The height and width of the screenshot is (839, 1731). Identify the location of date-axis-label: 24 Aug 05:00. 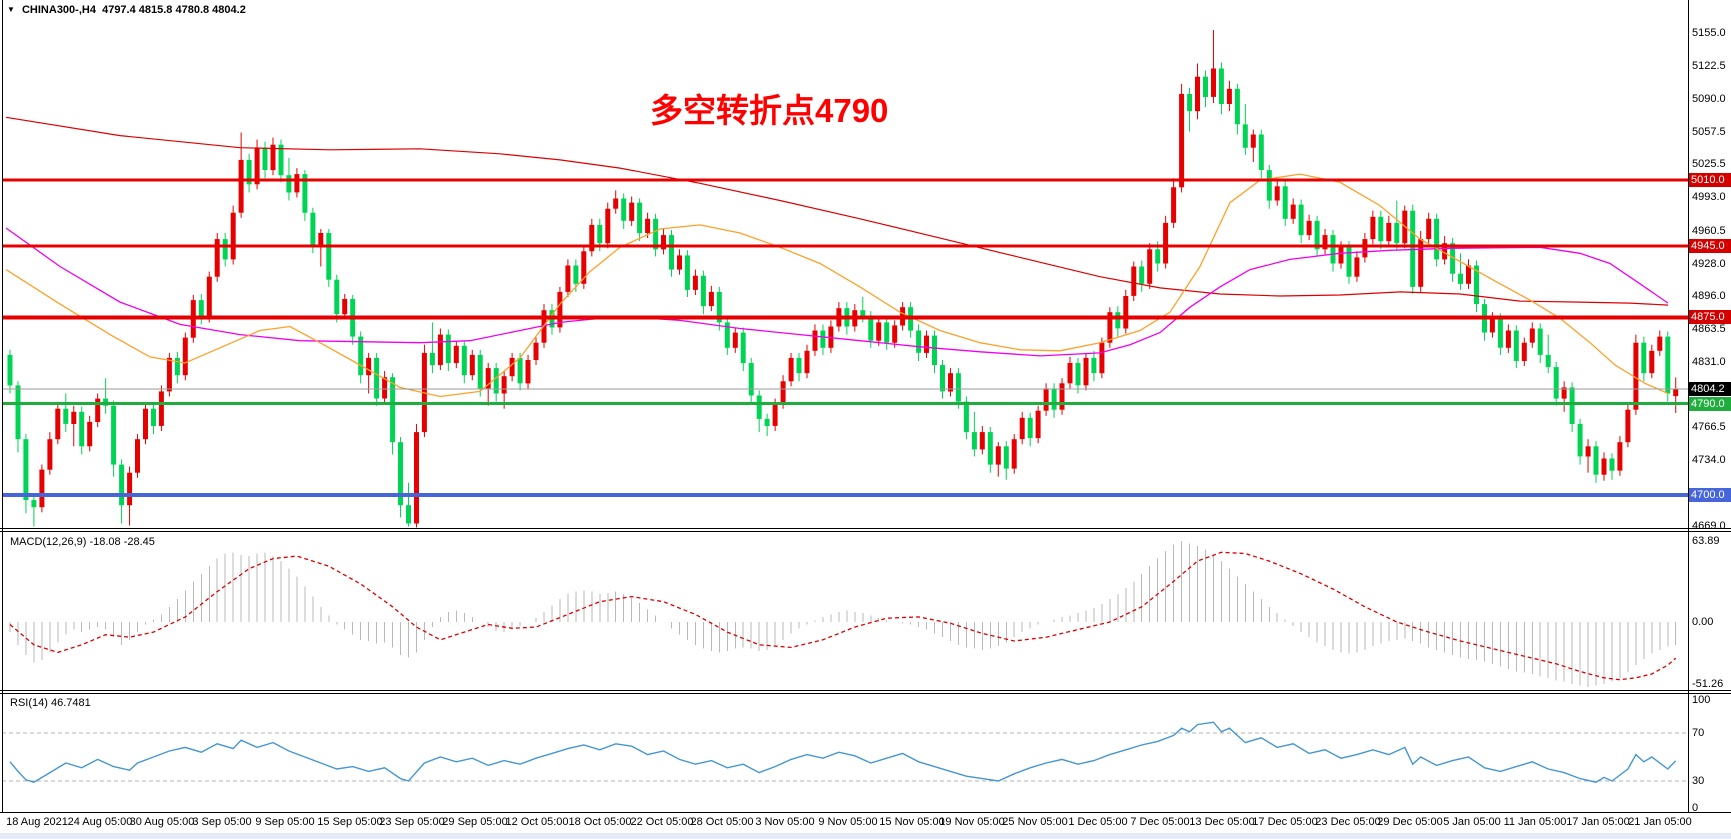
(100, 822).